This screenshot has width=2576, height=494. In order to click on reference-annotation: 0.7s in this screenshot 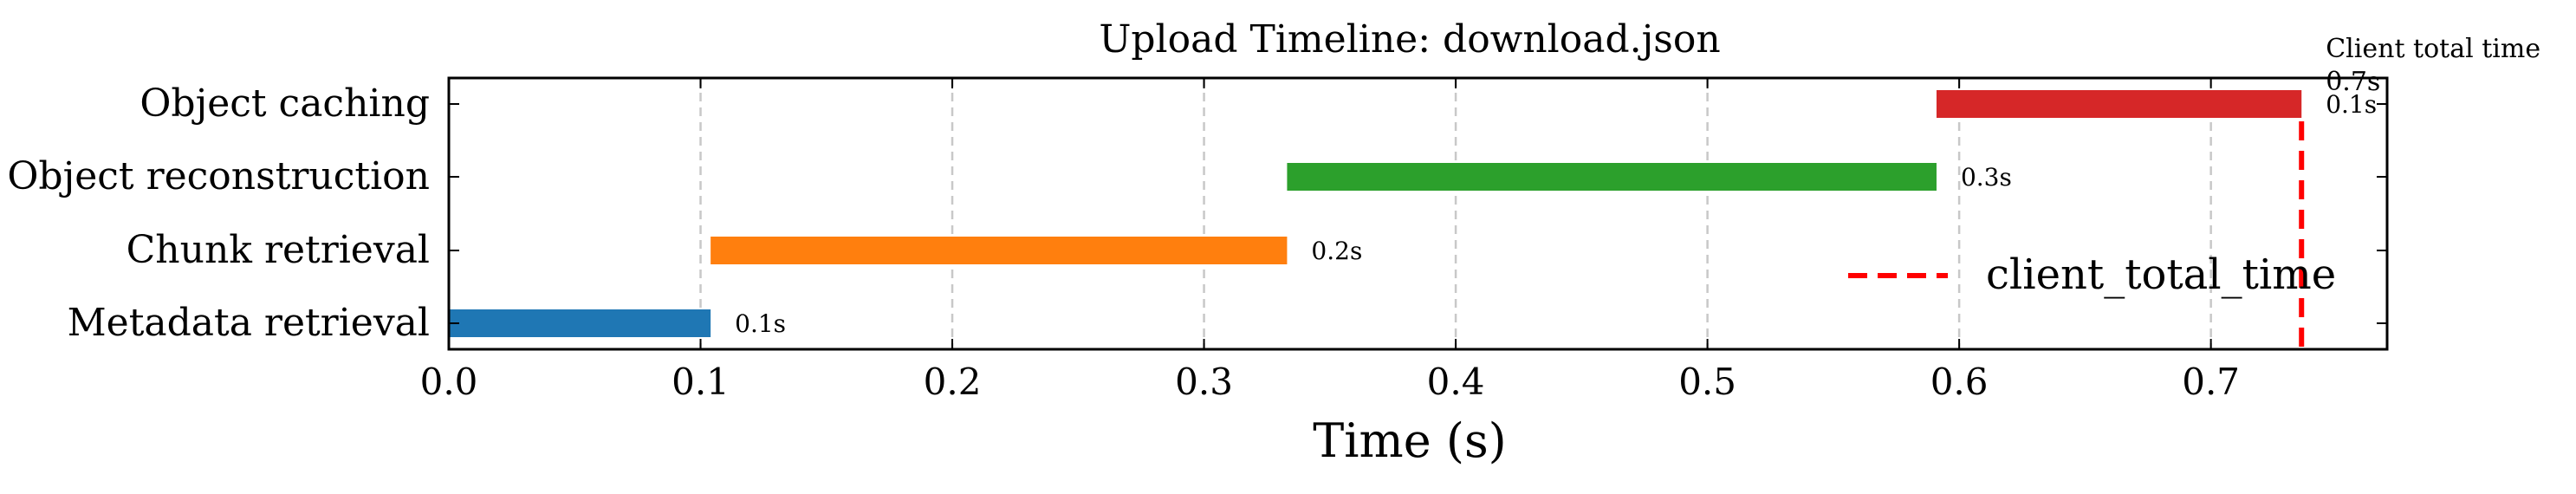, I will do `click(2353, 82)`.